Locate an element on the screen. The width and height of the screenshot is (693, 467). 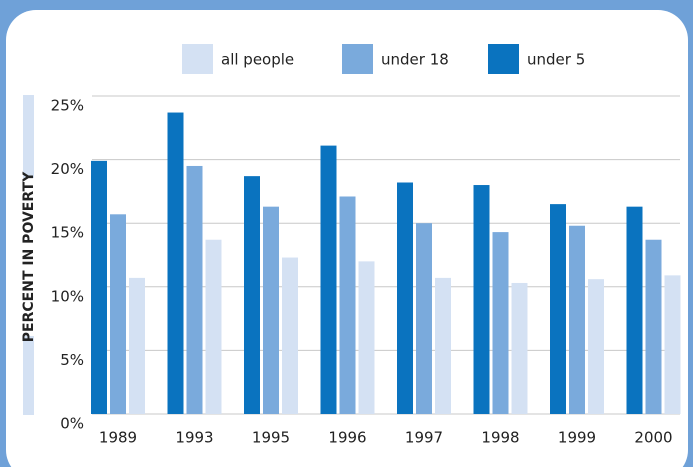
legend-label: all people is located at coordinates (257, 60).